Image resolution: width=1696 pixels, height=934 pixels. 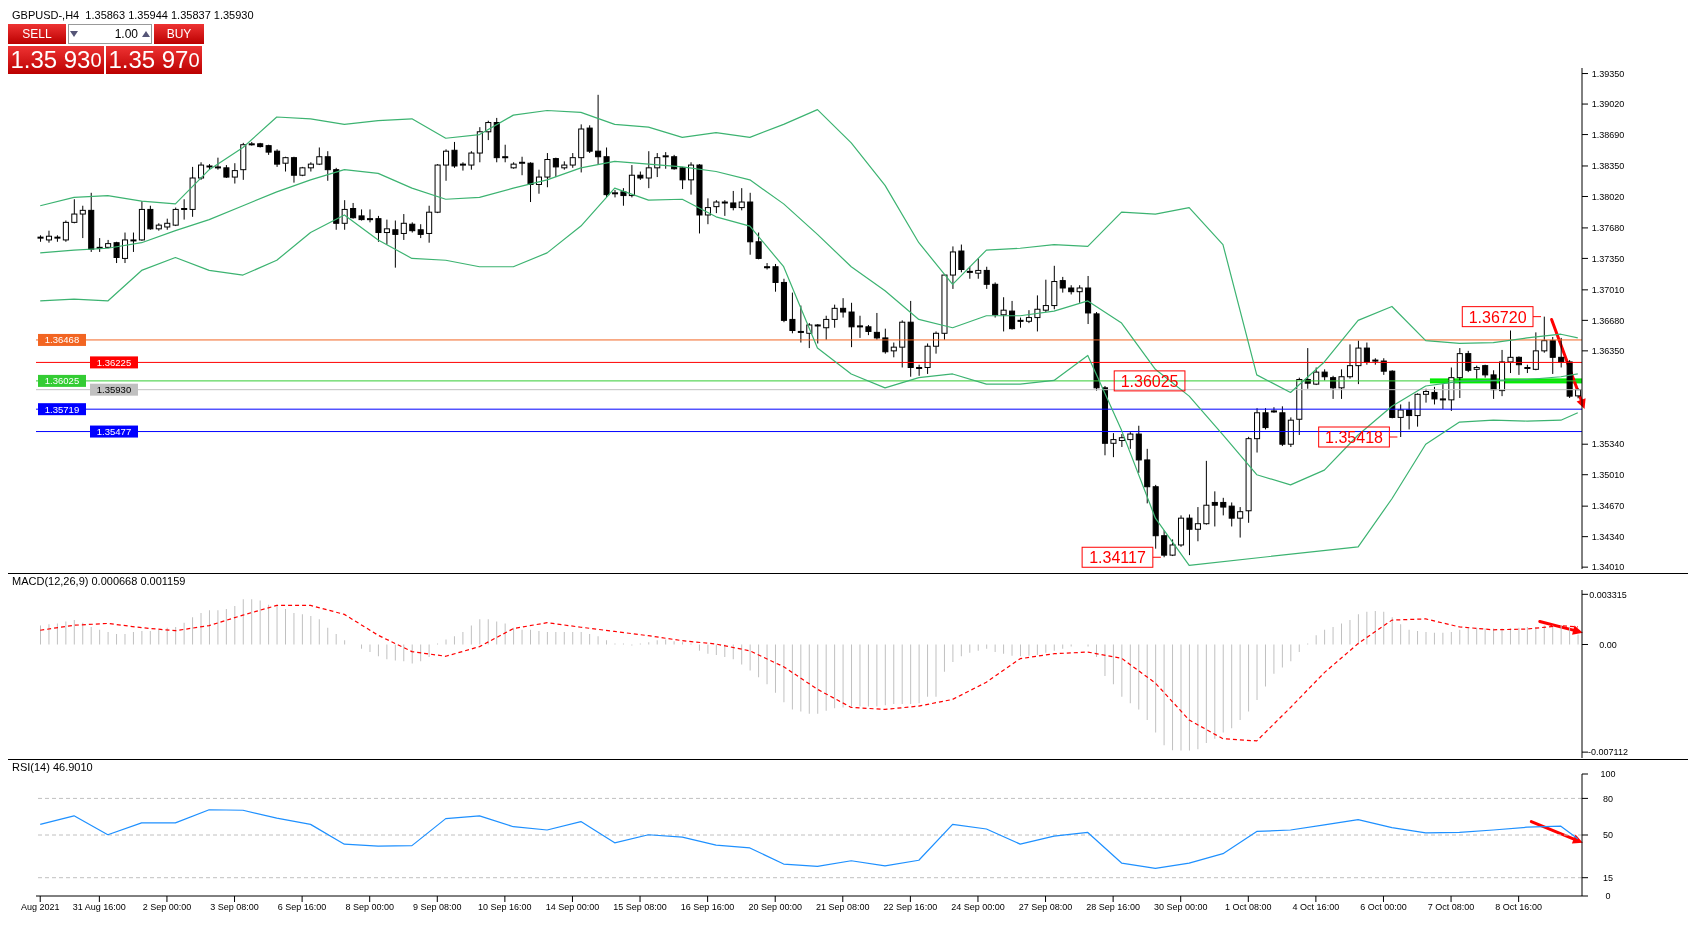 What do you see at coordinates (114, 390) in the screenshot?
I see `ref-line-label: 1.35930` at bounding box center [114, 390].